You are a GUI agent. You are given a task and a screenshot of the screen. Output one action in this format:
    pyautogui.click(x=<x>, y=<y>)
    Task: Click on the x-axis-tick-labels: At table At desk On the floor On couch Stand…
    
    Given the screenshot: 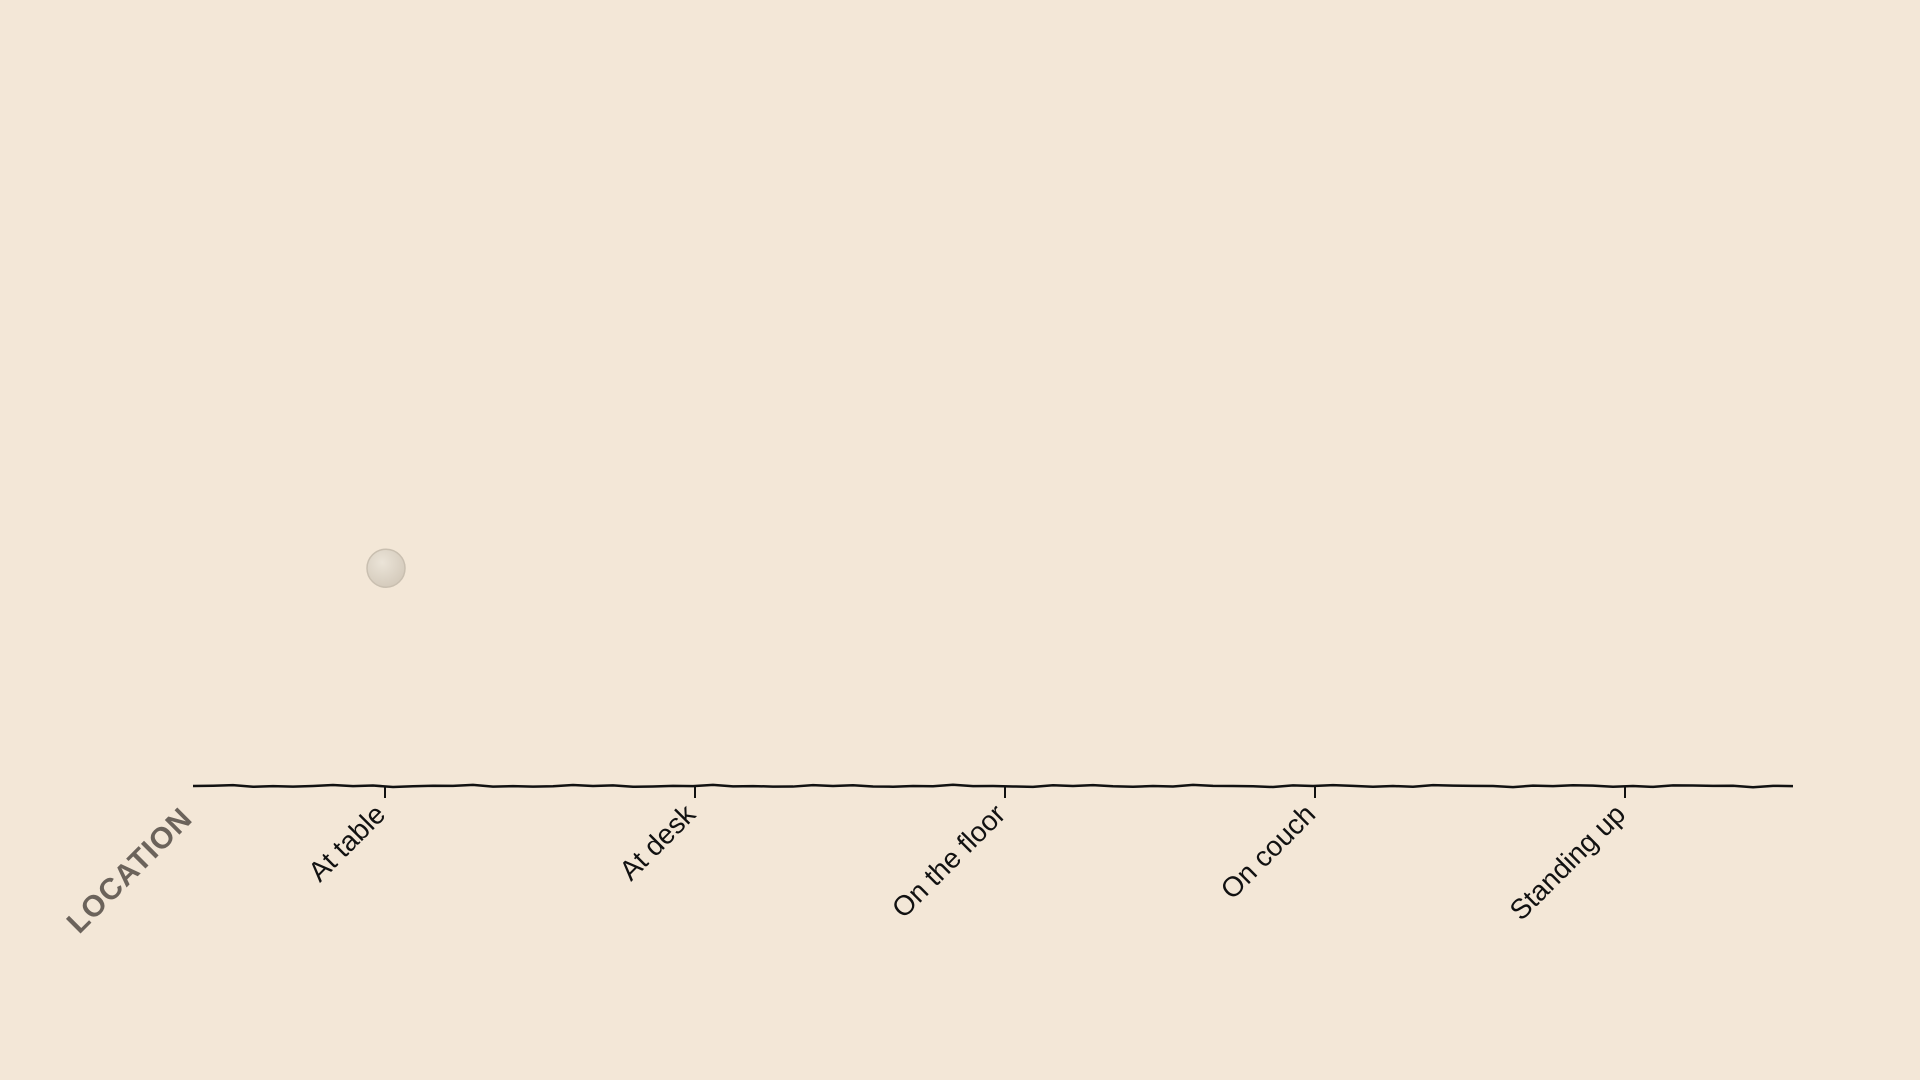 What is the action you would take?
    pyautogui.click(x=966, y=862)
    